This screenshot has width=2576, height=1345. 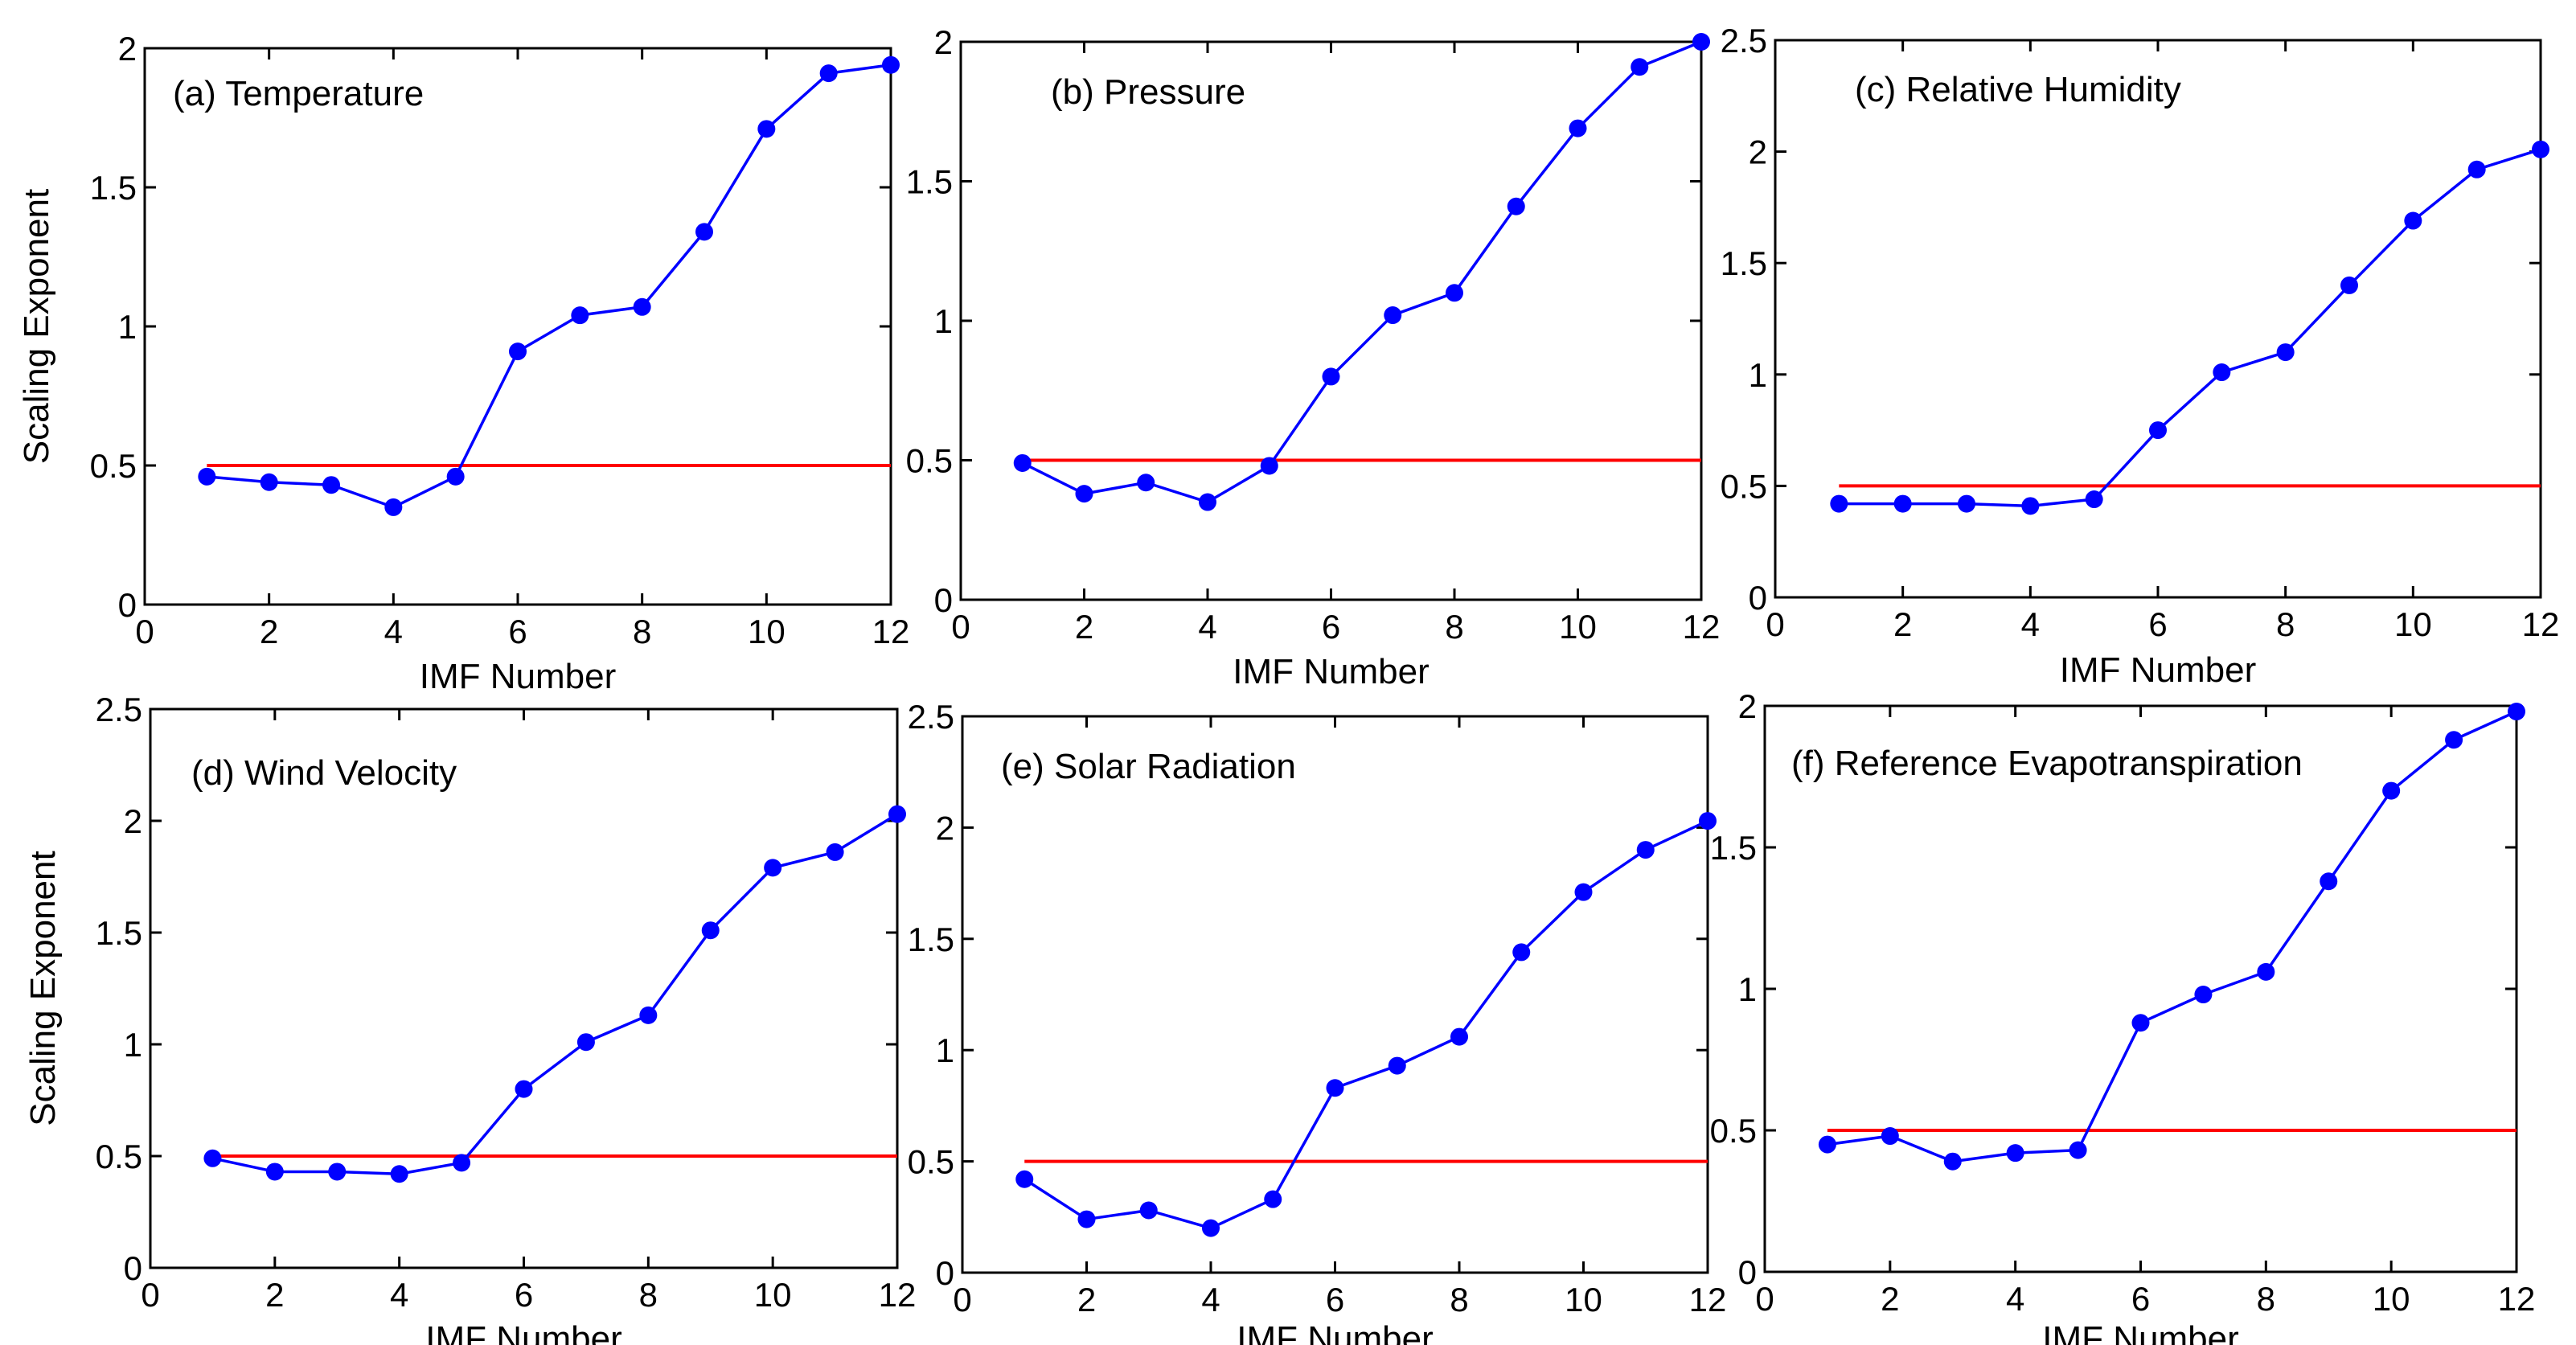 What do you see at coordinates (1148, 92) in the screenshot?
I see `panel-title: (b) Pressure` at bounding box center [1148, 92].